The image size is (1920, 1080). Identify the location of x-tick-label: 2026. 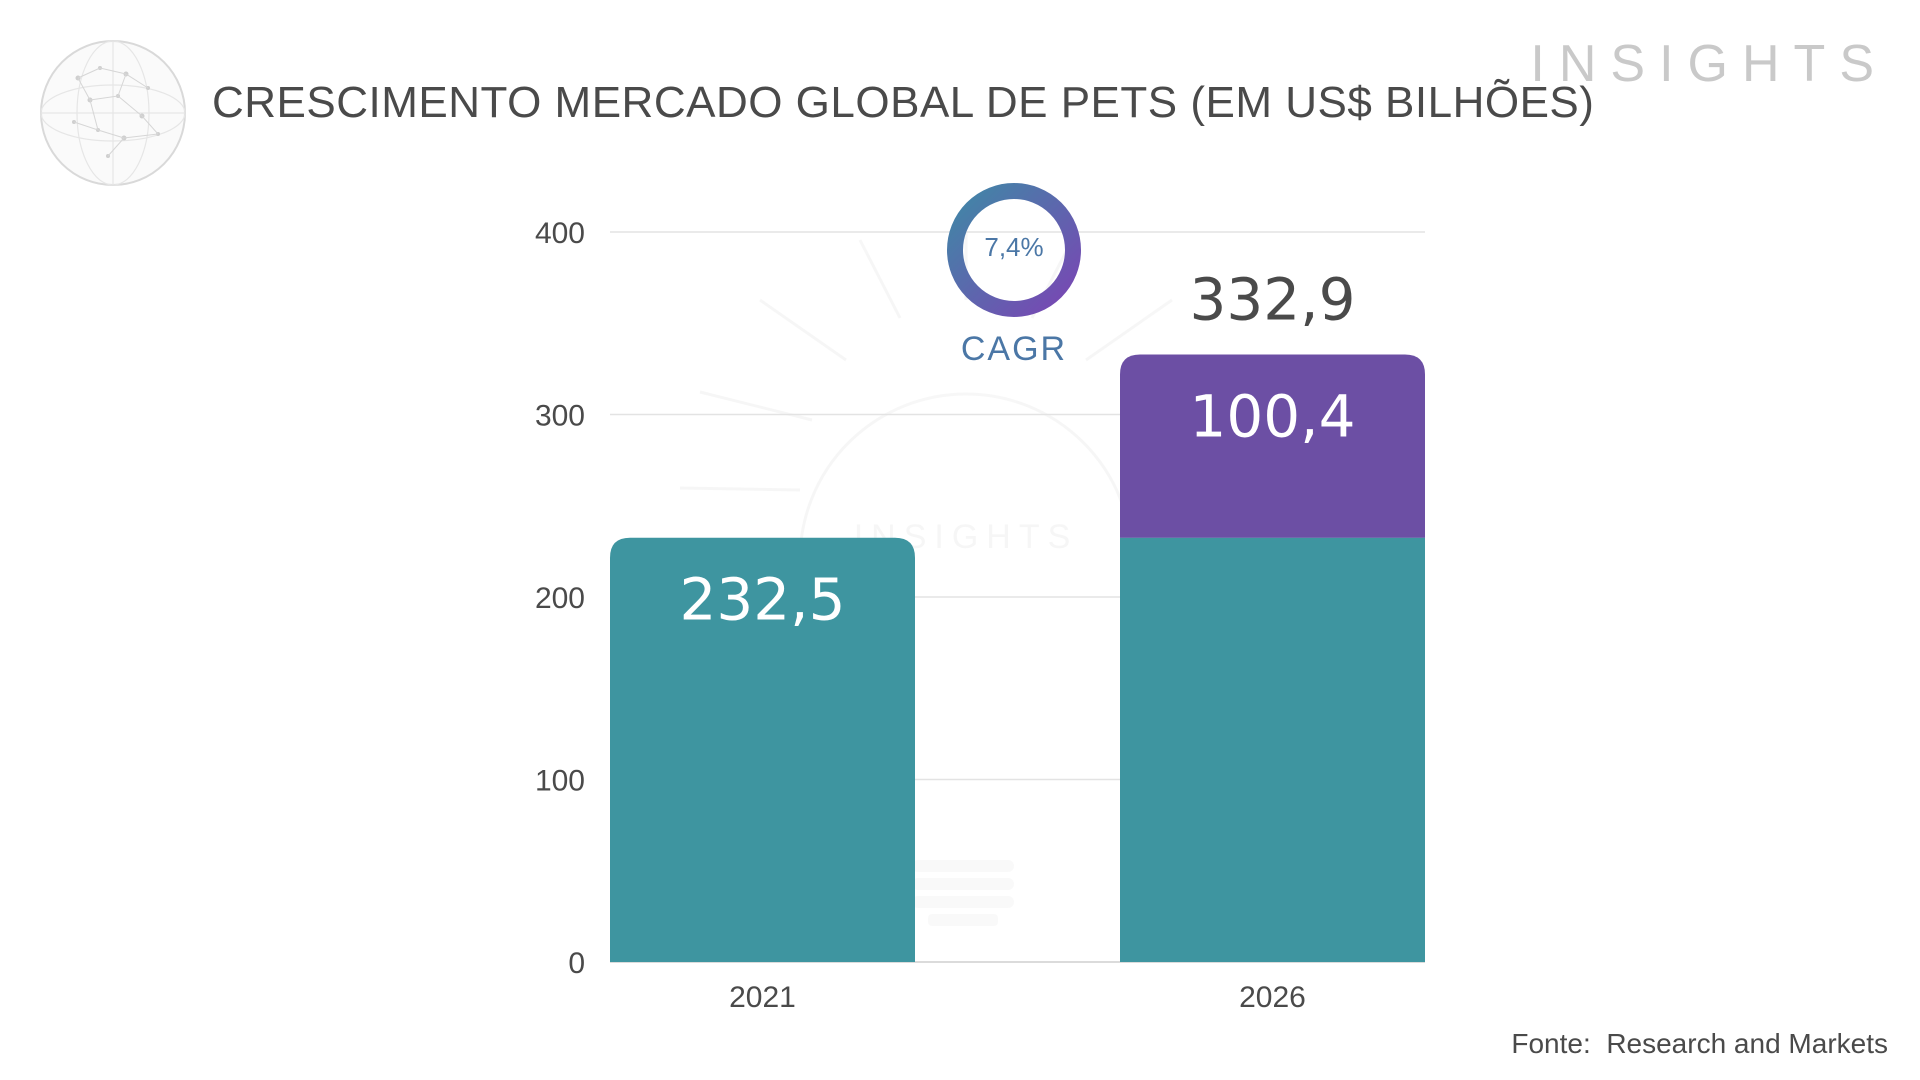
(1272, 997).